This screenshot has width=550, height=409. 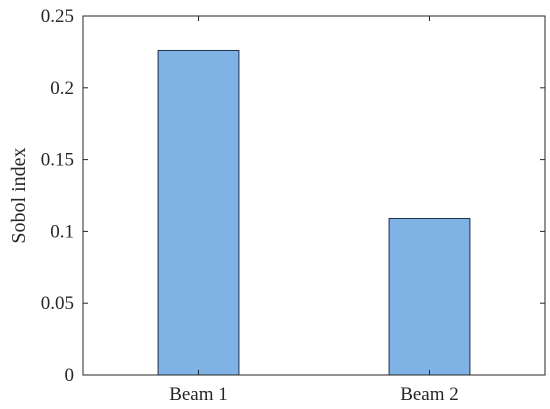 I want to click on y-tick-label: 0.25, so click(x=57, y=16).